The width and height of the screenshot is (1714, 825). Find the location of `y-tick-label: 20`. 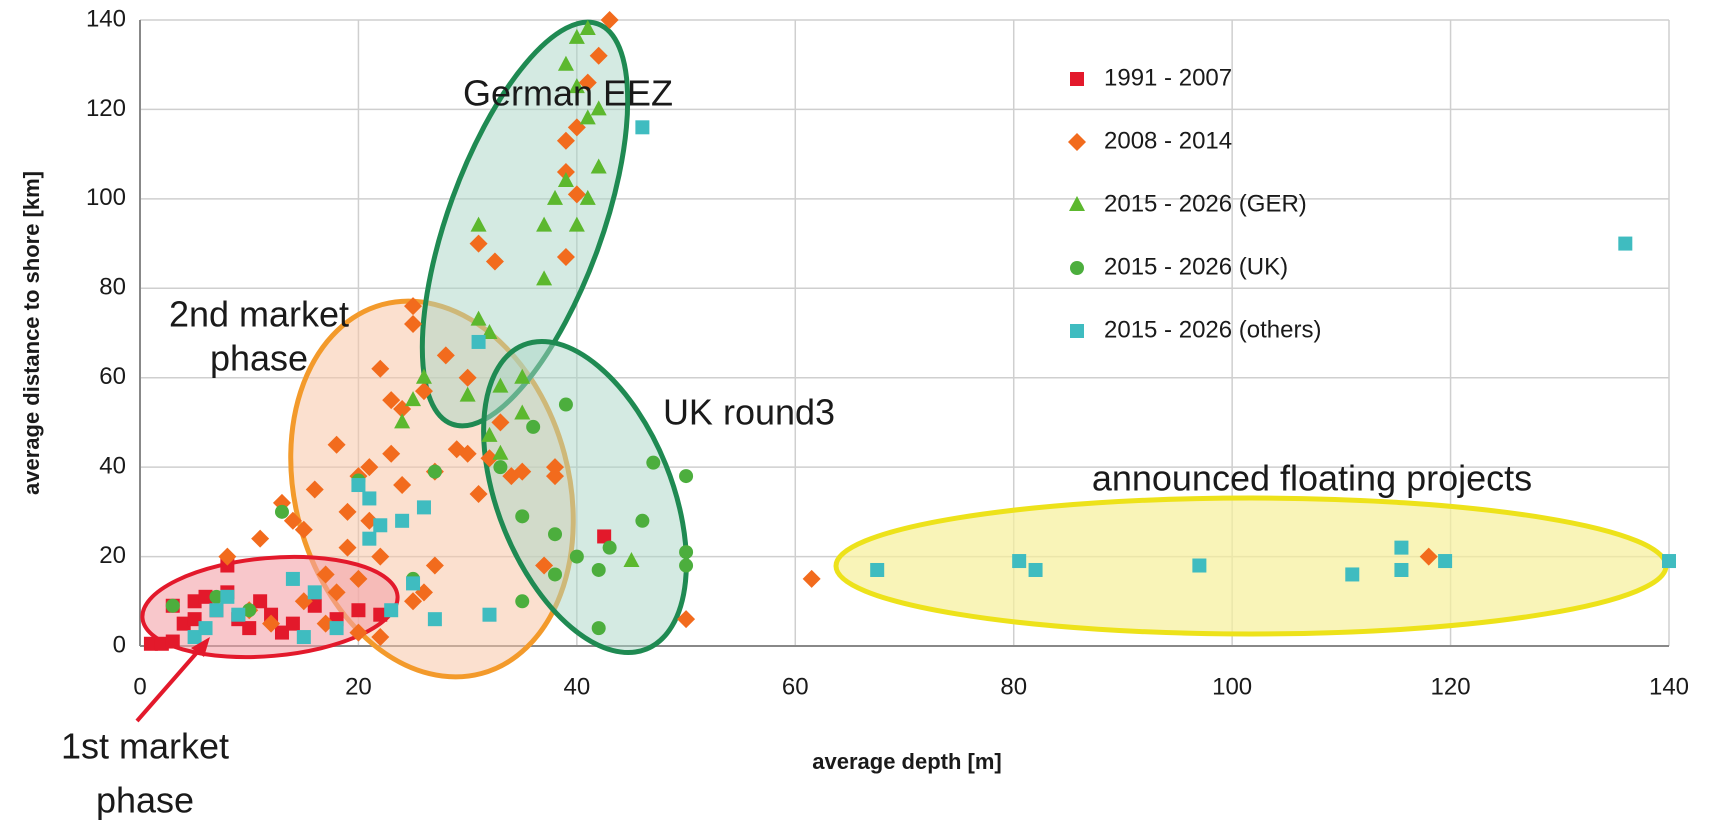

y-tick-label: 20 is located at coordinates (112, 555).